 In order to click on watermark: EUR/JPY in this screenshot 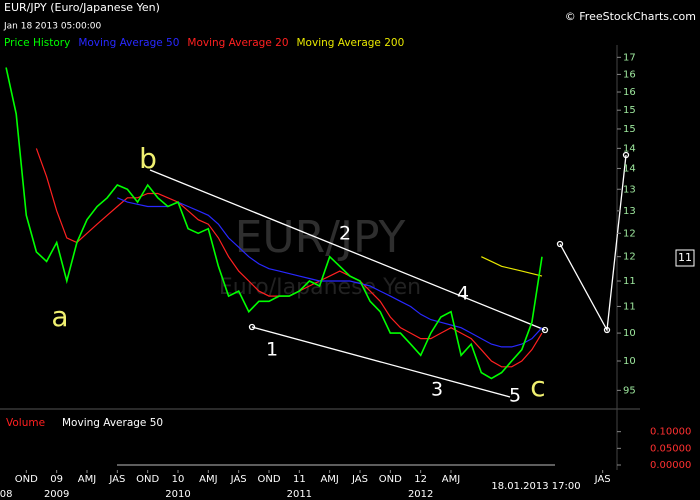, I will do `click(320, 237)`.